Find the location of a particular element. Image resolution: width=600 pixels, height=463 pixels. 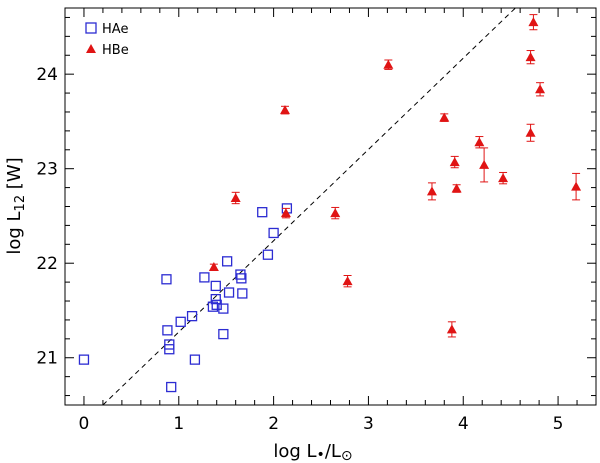

x-tick-label: 3 is located at coordinates (368, 424).